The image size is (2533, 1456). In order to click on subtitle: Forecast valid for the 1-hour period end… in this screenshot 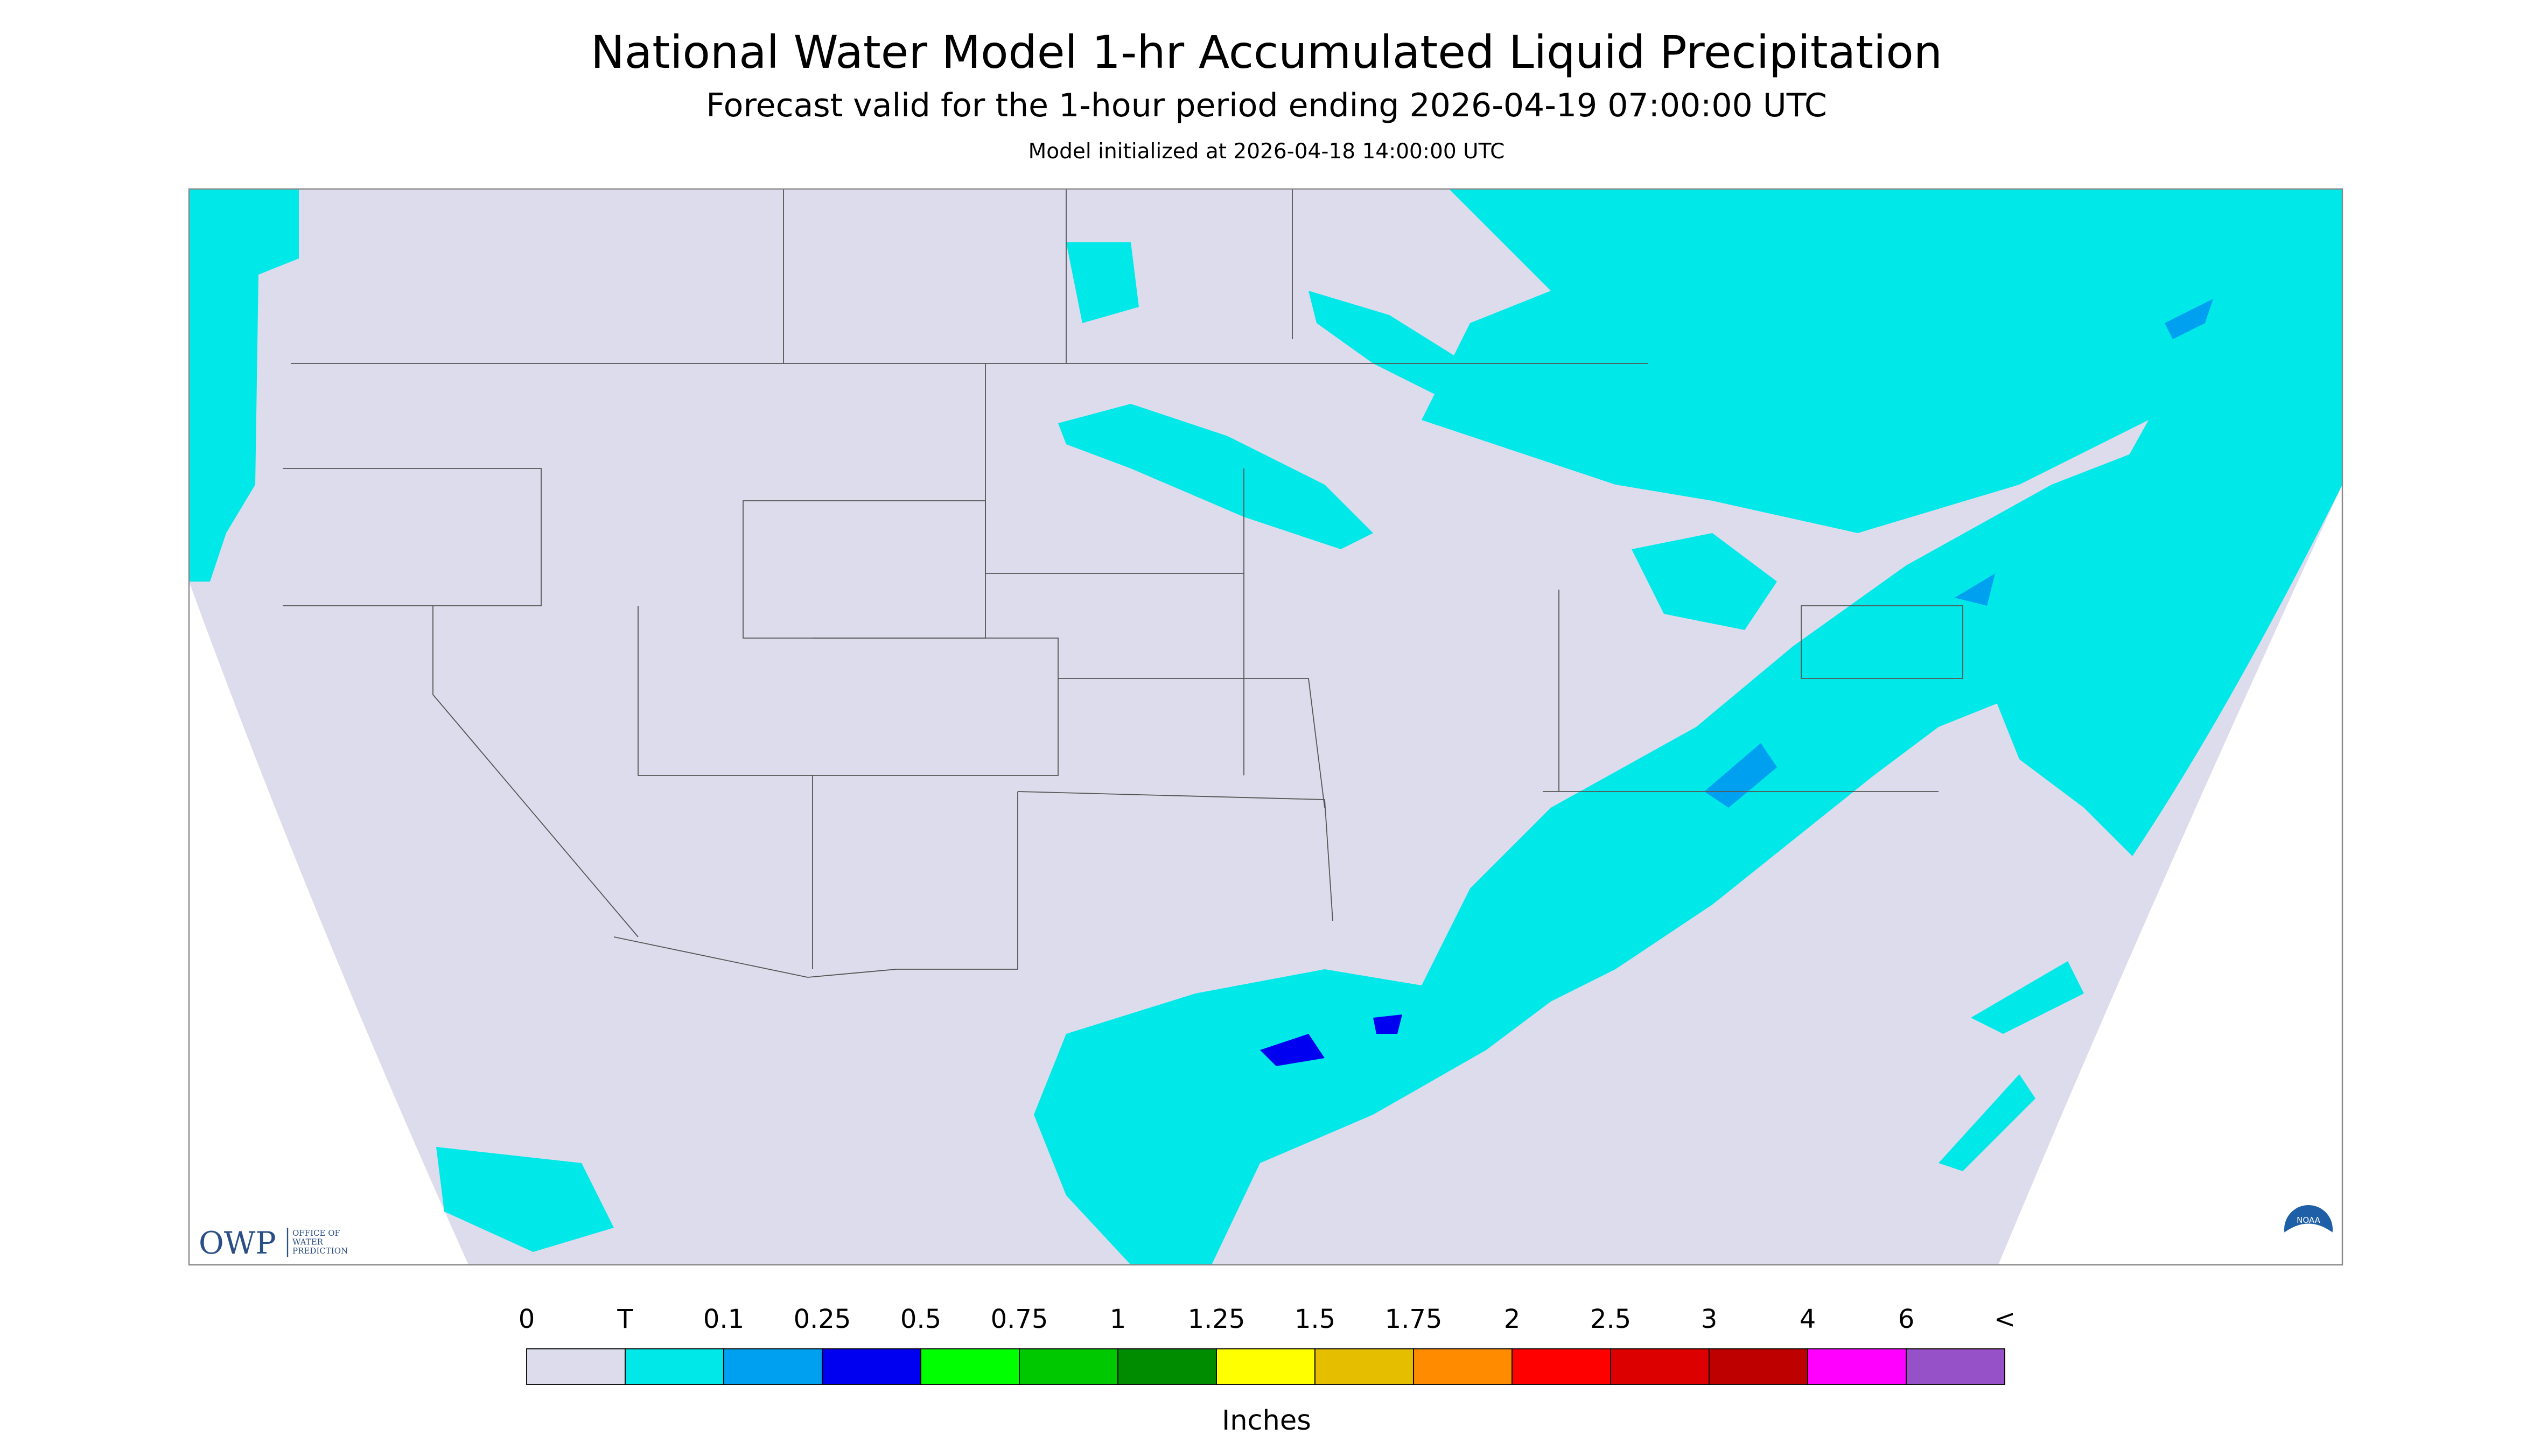, I will do `click(1266, 105)`.